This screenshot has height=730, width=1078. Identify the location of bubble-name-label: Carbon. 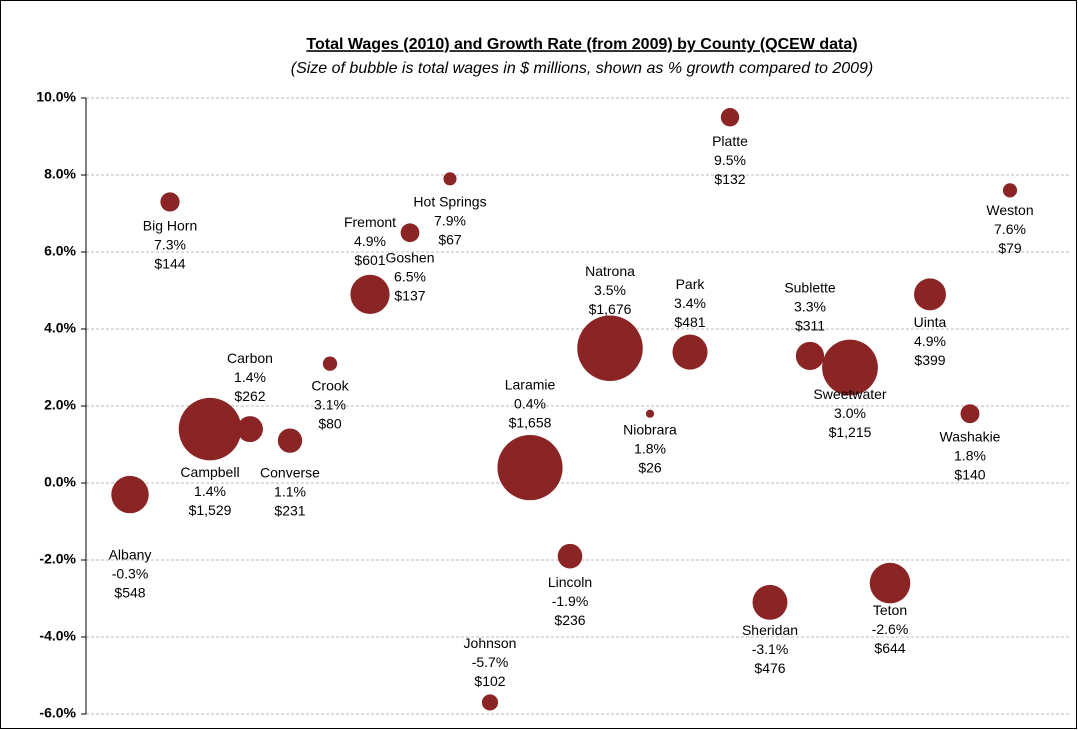
(250, 358).